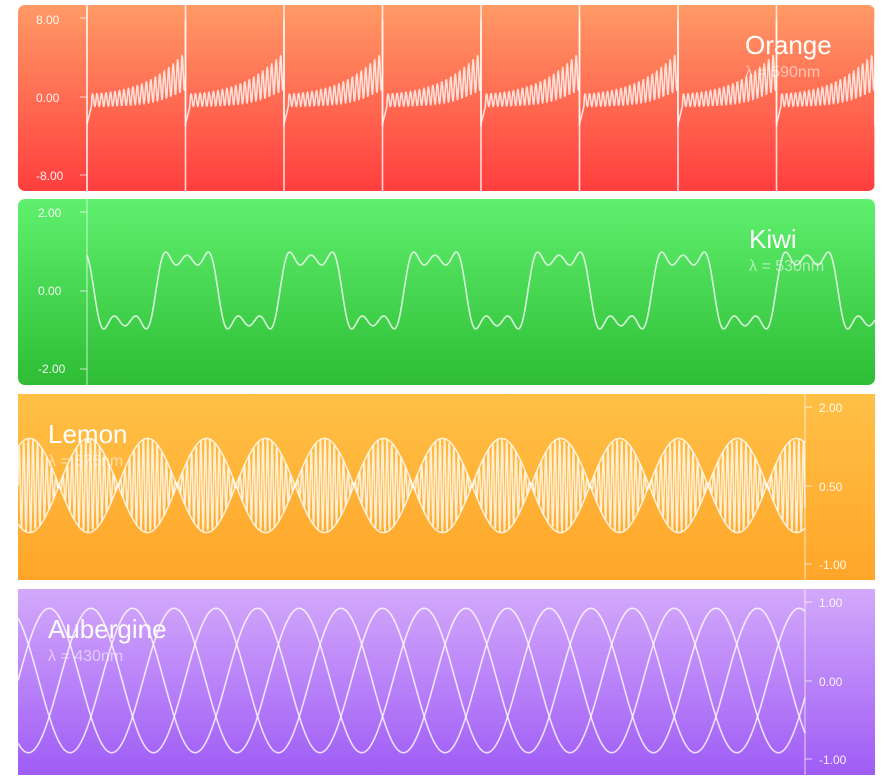 Image resolution: width=892 pixels, height=782 pixels. Describe the element at coordinates (107, 629) in the screenshot. I see `chart-title: Aubergine` at that location.